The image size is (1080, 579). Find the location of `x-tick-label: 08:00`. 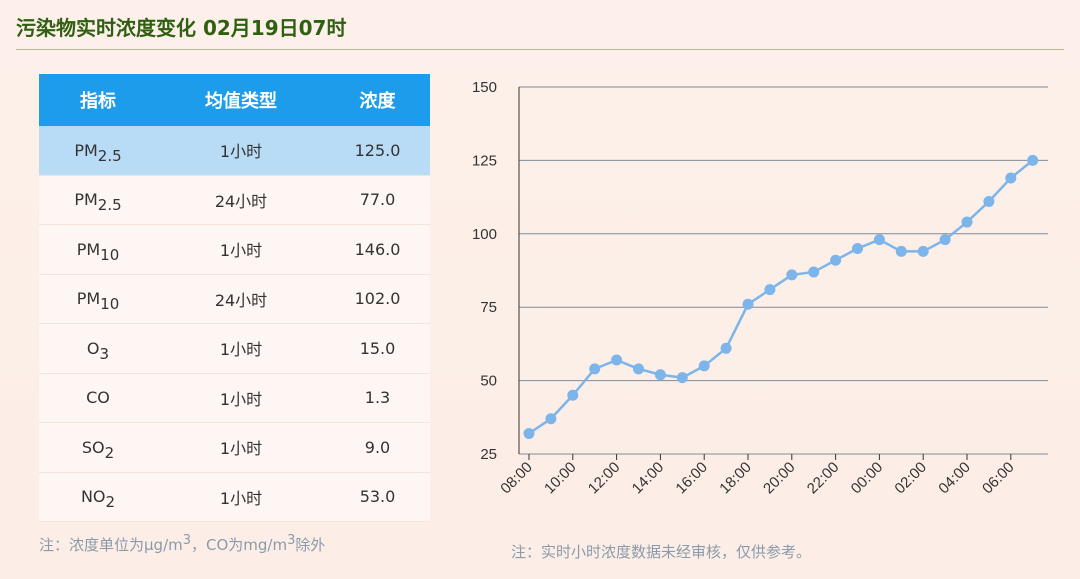

x-tick-label: 08:00 is located at coordinates (516, 478).